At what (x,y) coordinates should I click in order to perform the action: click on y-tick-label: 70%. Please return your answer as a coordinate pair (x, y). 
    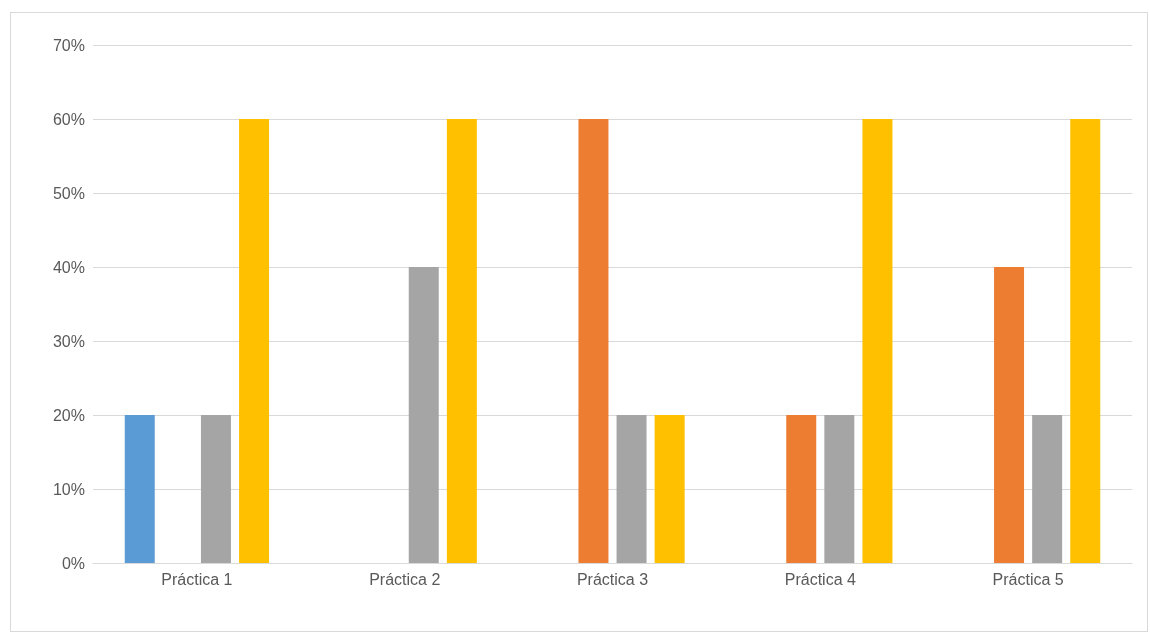
    Looking at the image, I should click on (68, 45).